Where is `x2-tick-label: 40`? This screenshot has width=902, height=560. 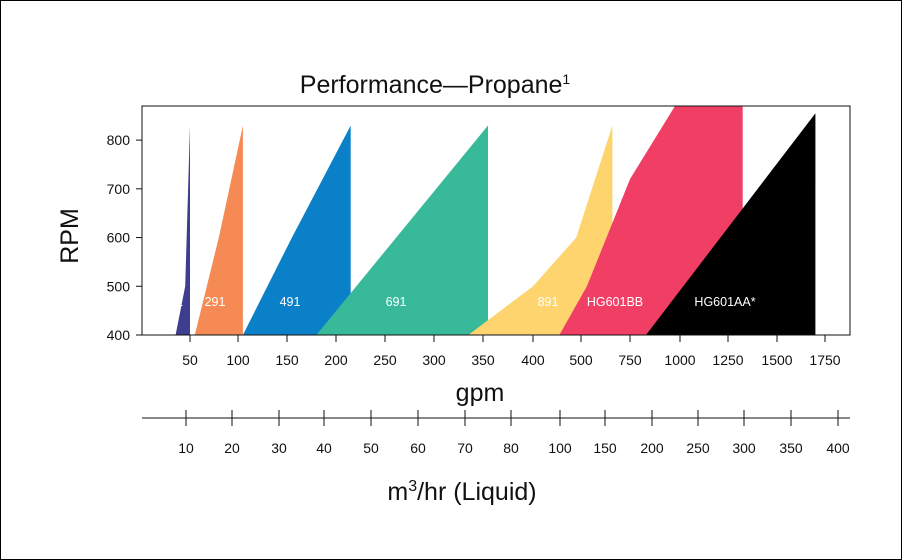 x2-tick-label: 40 is located at coordinates (324, 448).